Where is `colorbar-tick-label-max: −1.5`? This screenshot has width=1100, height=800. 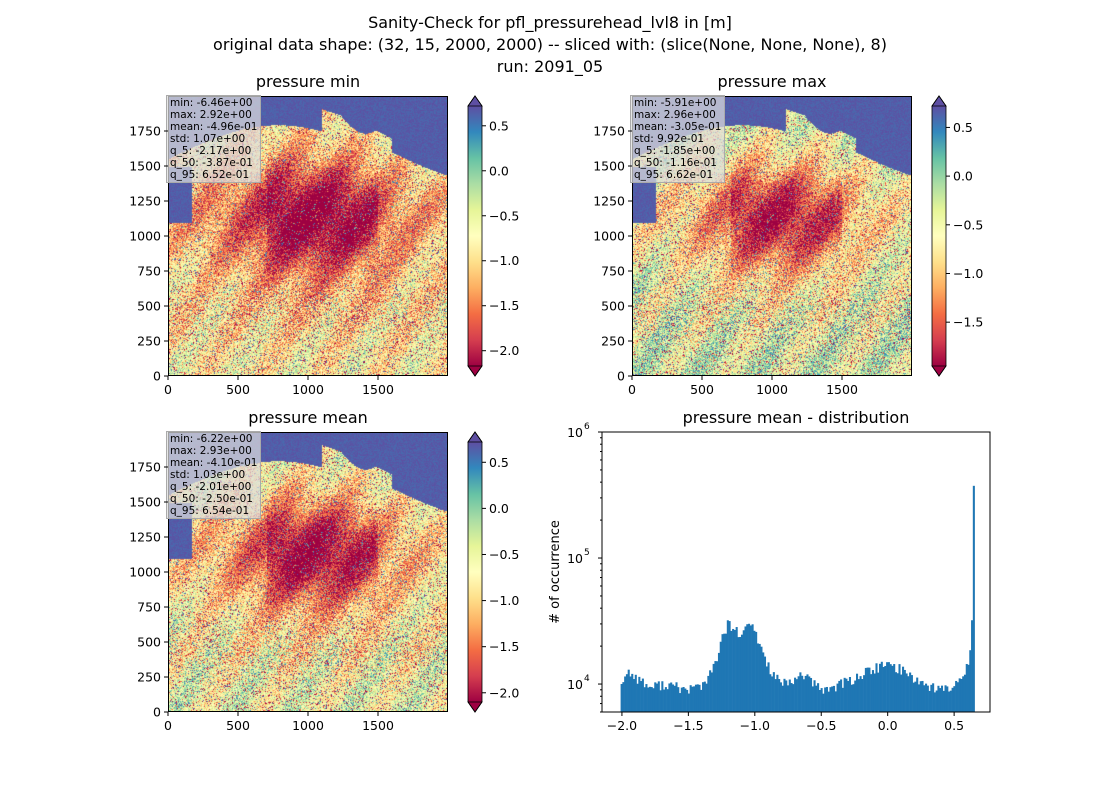
colorbar-tick-label-max: −1.5 is located at coordinates (968, 322).